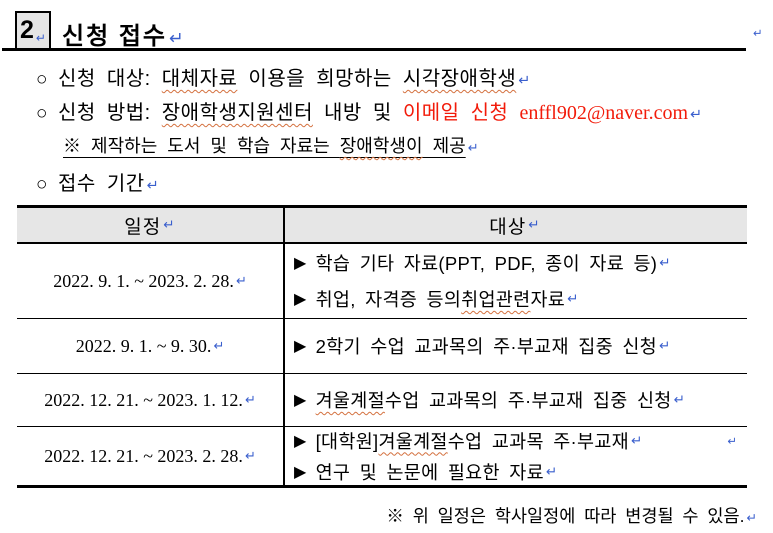 The width and height of the screenshot is (773, 533). What do you see at coordinates (444, 146) in the screenshot?
I see `note-text: 제공` at bounding box center [444, 146].